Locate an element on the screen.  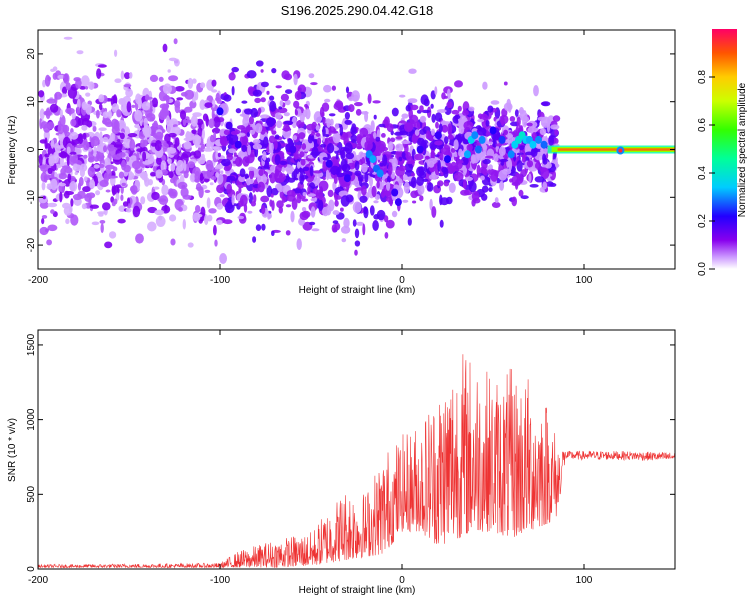
snr-x-tick-label: 0 is located at coordinates (402, 580).